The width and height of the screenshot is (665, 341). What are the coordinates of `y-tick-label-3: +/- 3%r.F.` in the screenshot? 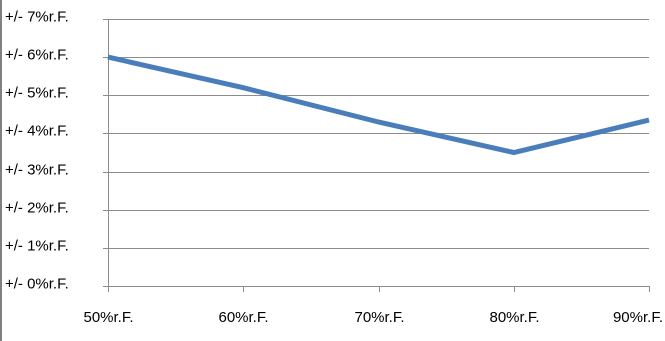 It's located at (37, 169).